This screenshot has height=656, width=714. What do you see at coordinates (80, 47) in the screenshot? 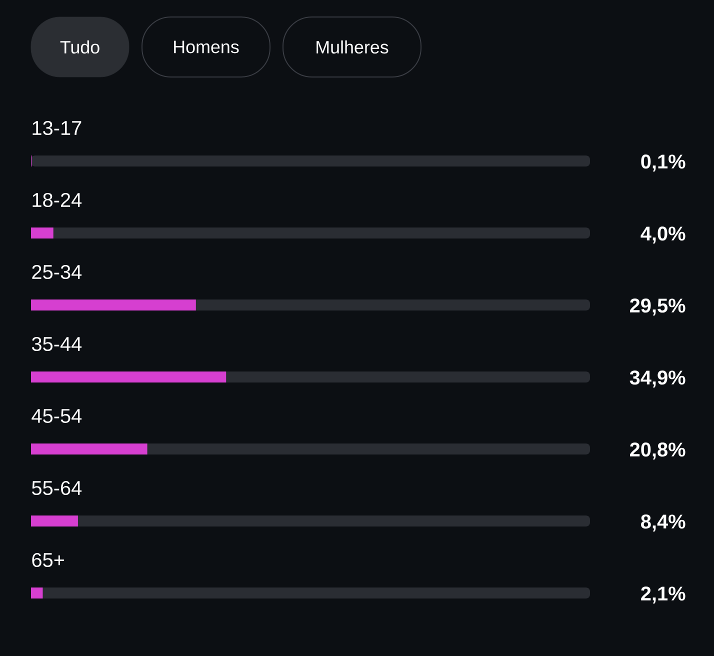
I see `text: Tudo` at bounding box center [80, 47].